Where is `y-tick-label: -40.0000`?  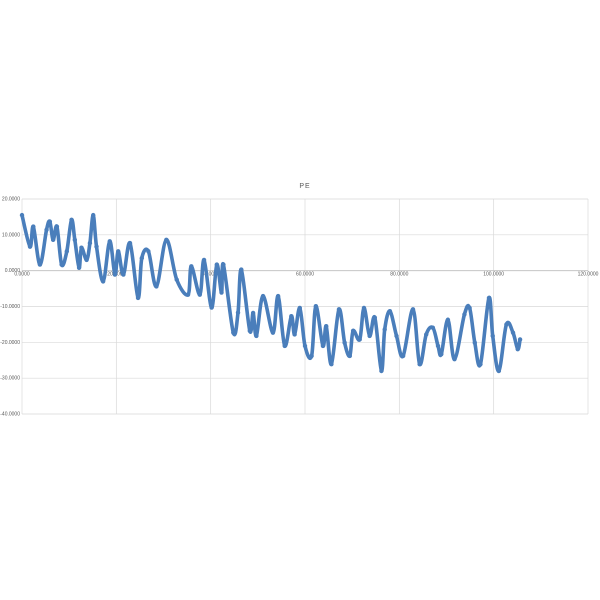 y-tick-label: -40.0000 is located at coordinates (10, 415).